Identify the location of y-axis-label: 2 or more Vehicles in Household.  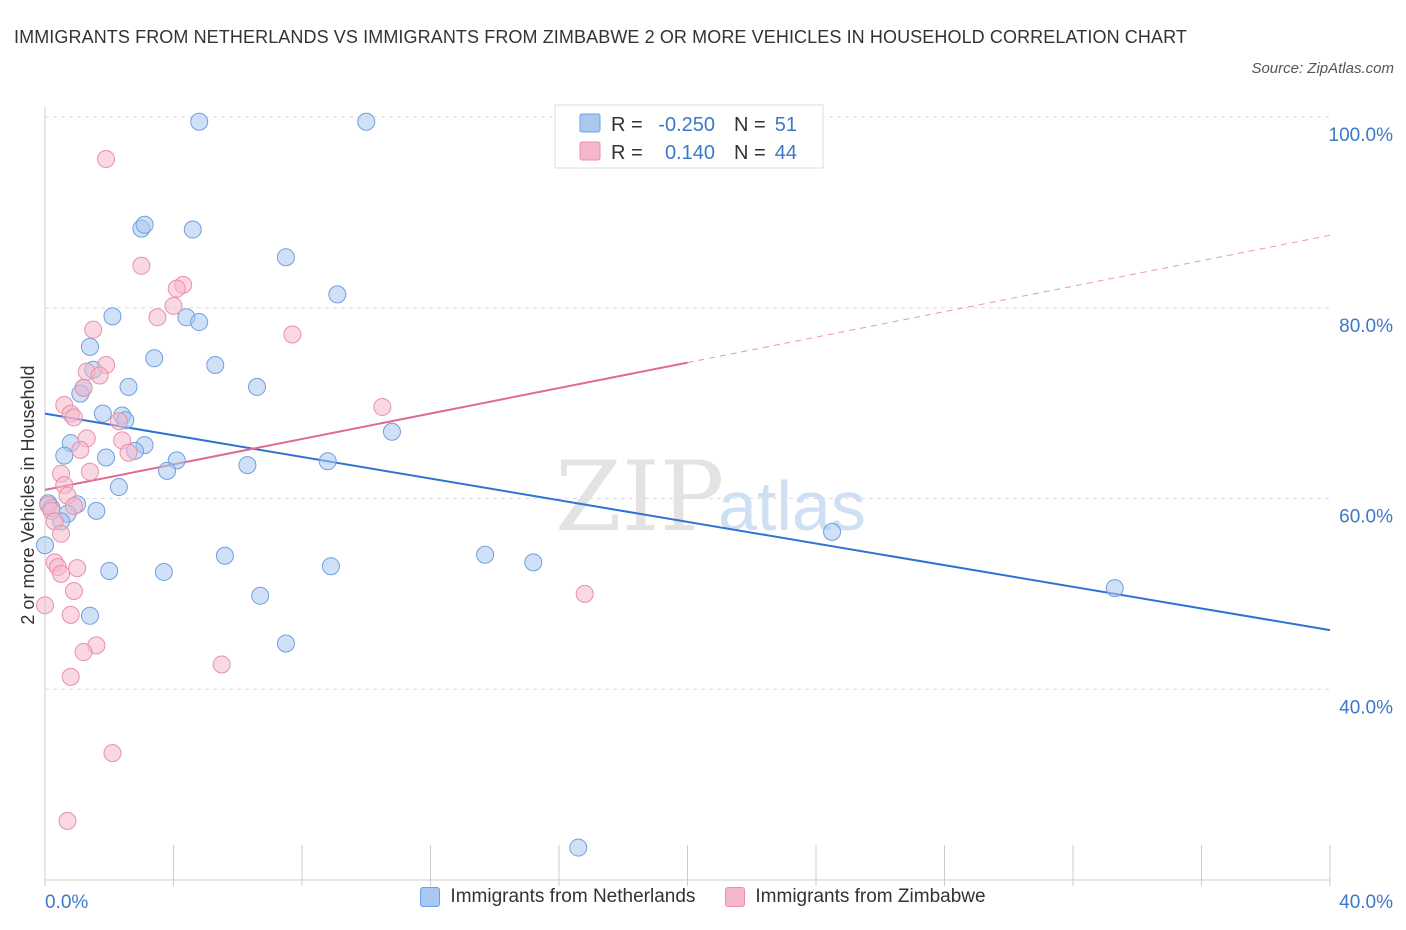
(28, 494).